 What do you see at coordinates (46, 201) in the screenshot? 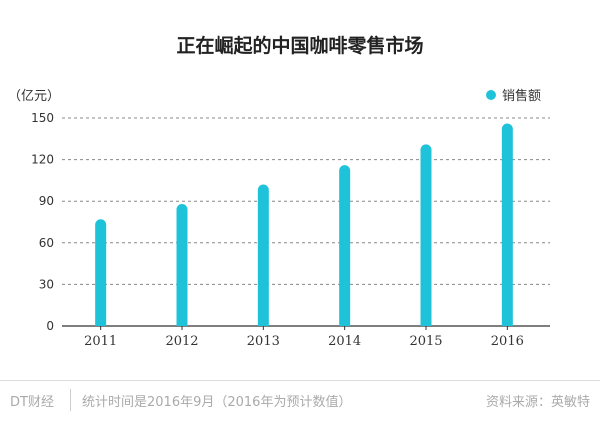
I see `y-tick-label: 90` at bounding box center [46, 201].